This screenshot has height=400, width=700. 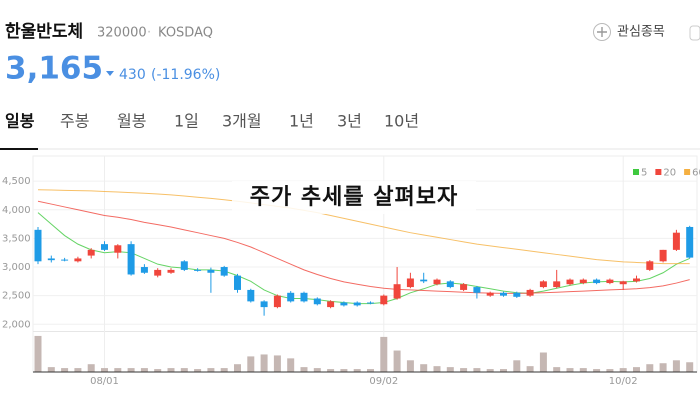 What do you see at coordinates (383, 381) in the screenshot?
I see `x-tick-label: 09/02` at bounding box center [383, 381].